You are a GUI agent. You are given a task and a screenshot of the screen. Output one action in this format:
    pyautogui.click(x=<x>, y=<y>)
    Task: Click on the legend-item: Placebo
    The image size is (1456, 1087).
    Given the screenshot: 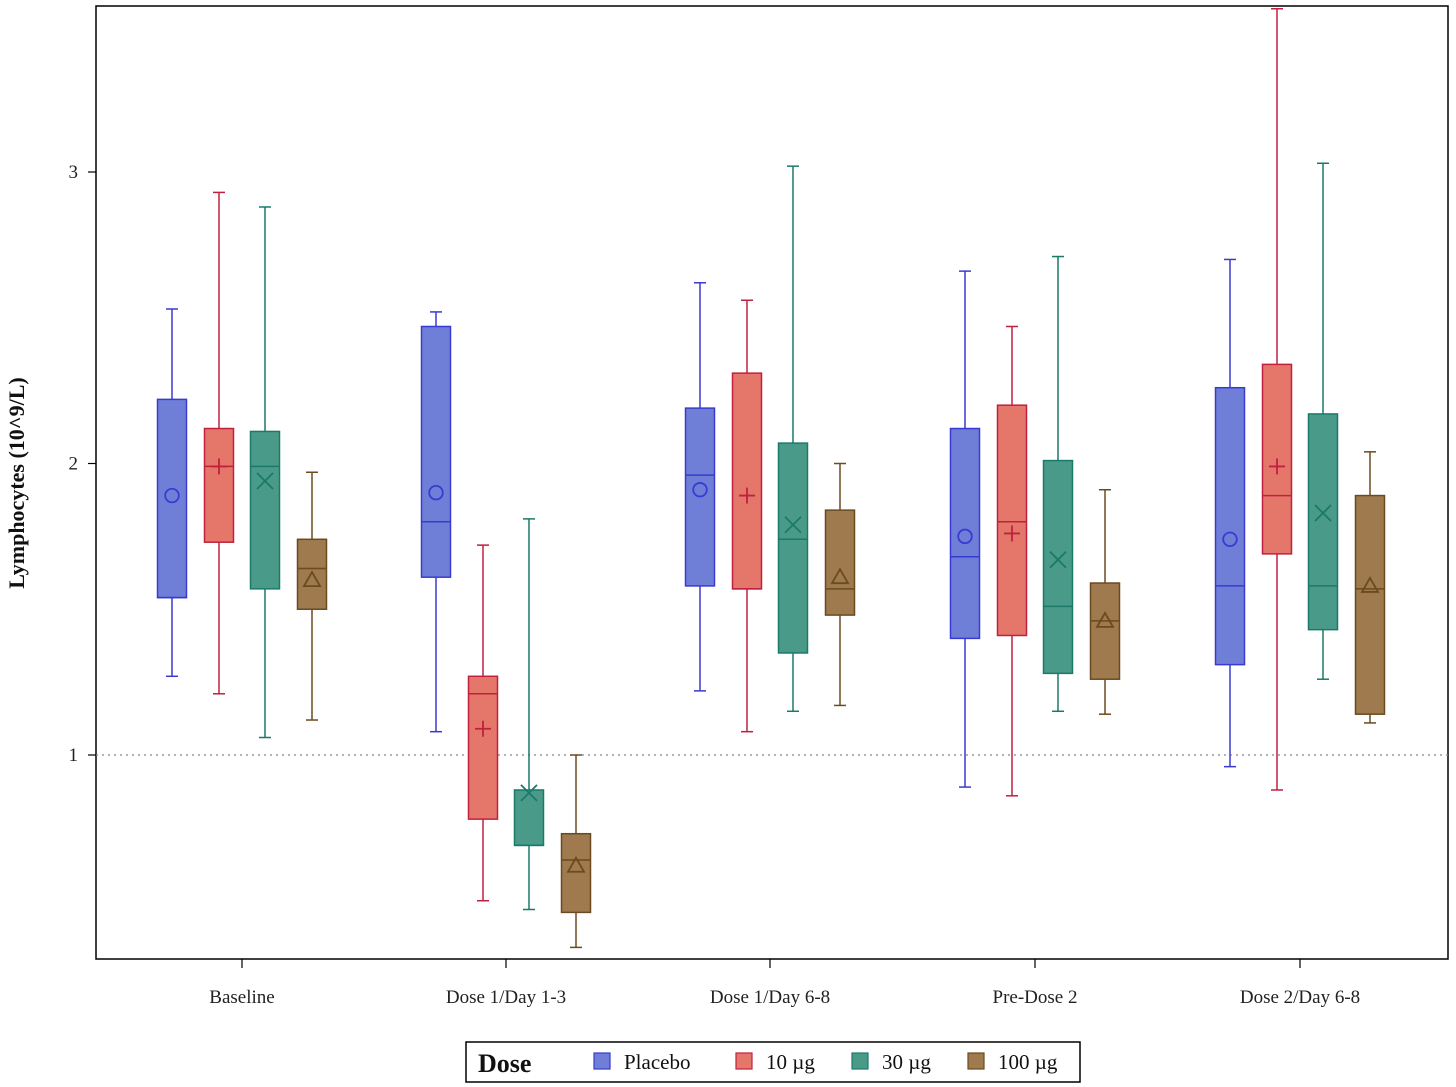 What is the action you would take?
    pyautogui.click(x=641, y=1062)
    